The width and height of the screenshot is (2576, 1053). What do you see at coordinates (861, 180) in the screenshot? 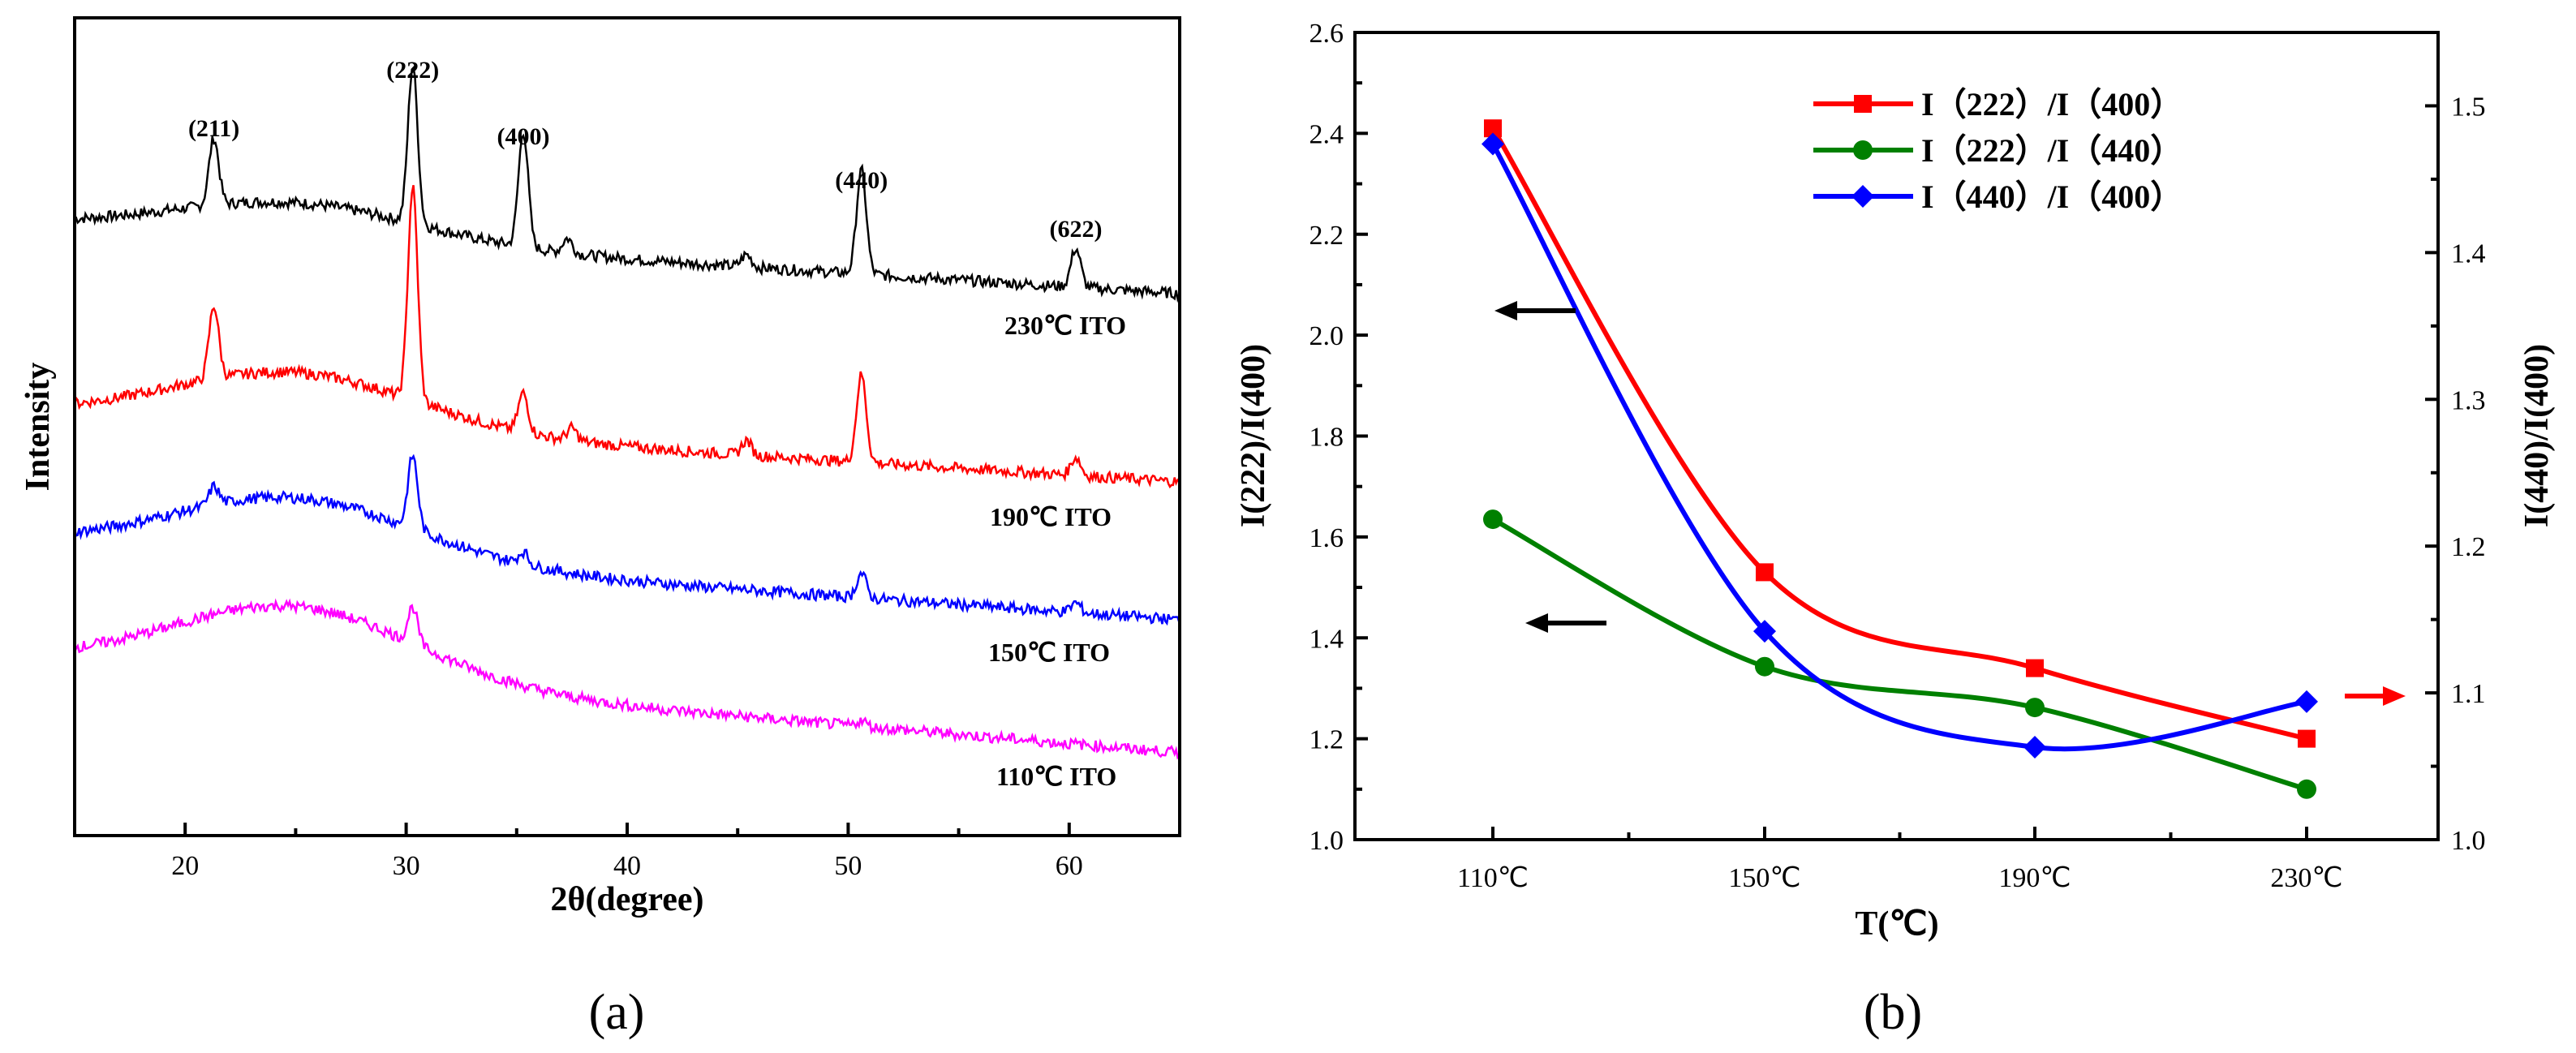
I see `peak-label-3: (440)` at bounding box center [861, 180].